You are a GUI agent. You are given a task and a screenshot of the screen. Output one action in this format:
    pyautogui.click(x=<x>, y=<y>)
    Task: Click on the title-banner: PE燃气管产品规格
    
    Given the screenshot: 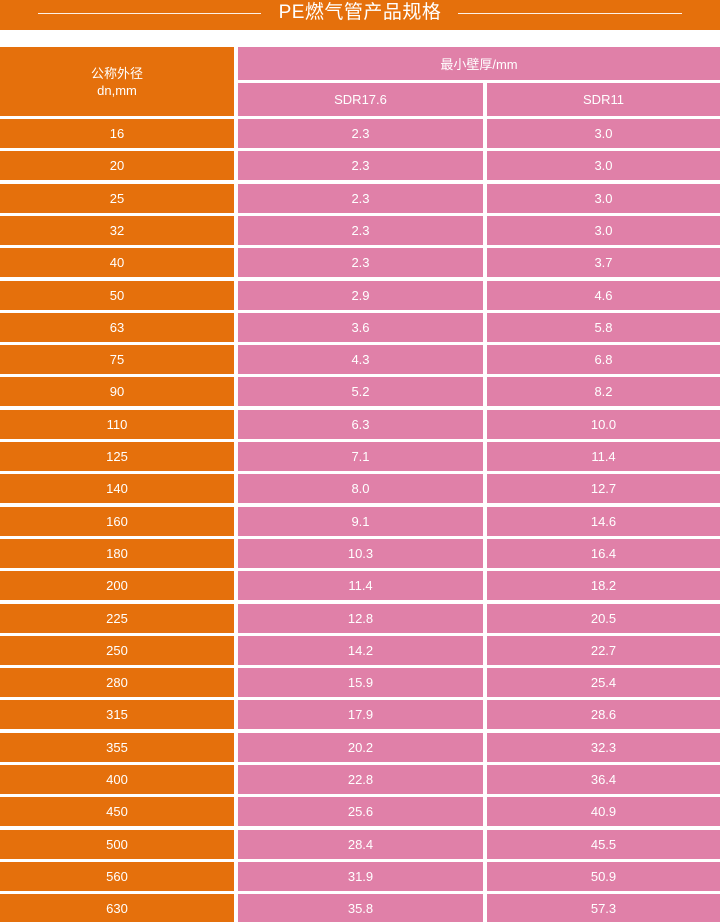 What is the action you would take?
    pyautogui.click(x=360, y=15)
    